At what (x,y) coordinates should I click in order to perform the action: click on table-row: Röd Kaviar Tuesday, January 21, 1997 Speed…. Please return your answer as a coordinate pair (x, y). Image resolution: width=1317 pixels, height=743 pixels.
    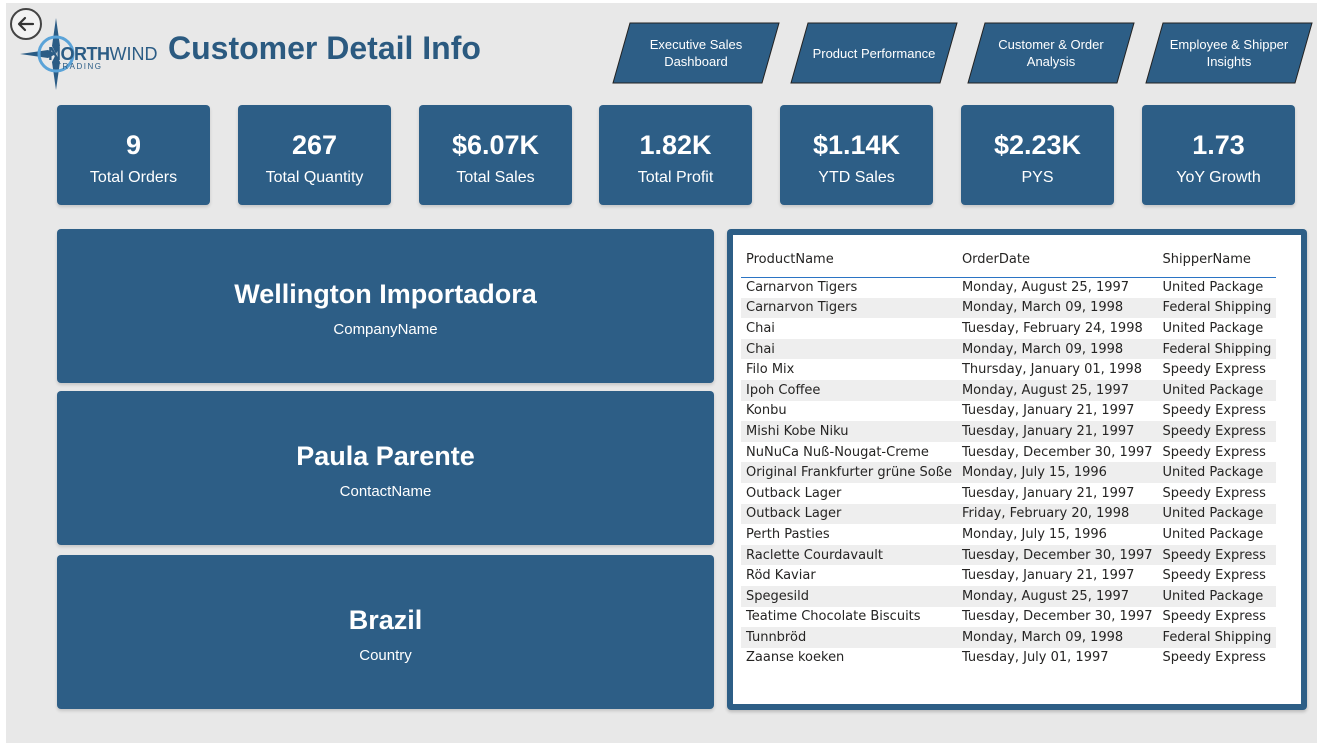
    Looking at the image, I should click on (1008, 575).